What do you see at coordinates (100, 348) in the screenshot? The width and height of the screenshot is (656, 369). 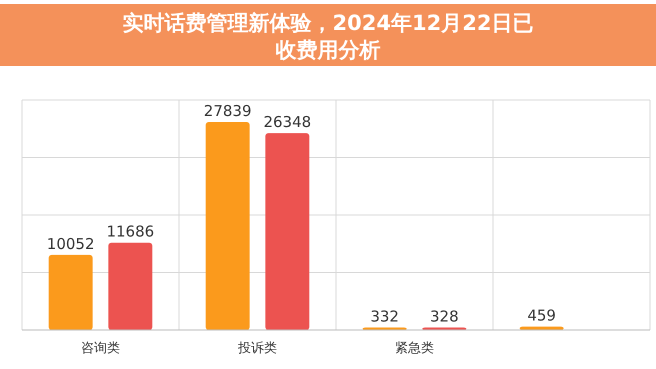 I see `x-tick-label: 咨询类` at bounding box center [100, 348].